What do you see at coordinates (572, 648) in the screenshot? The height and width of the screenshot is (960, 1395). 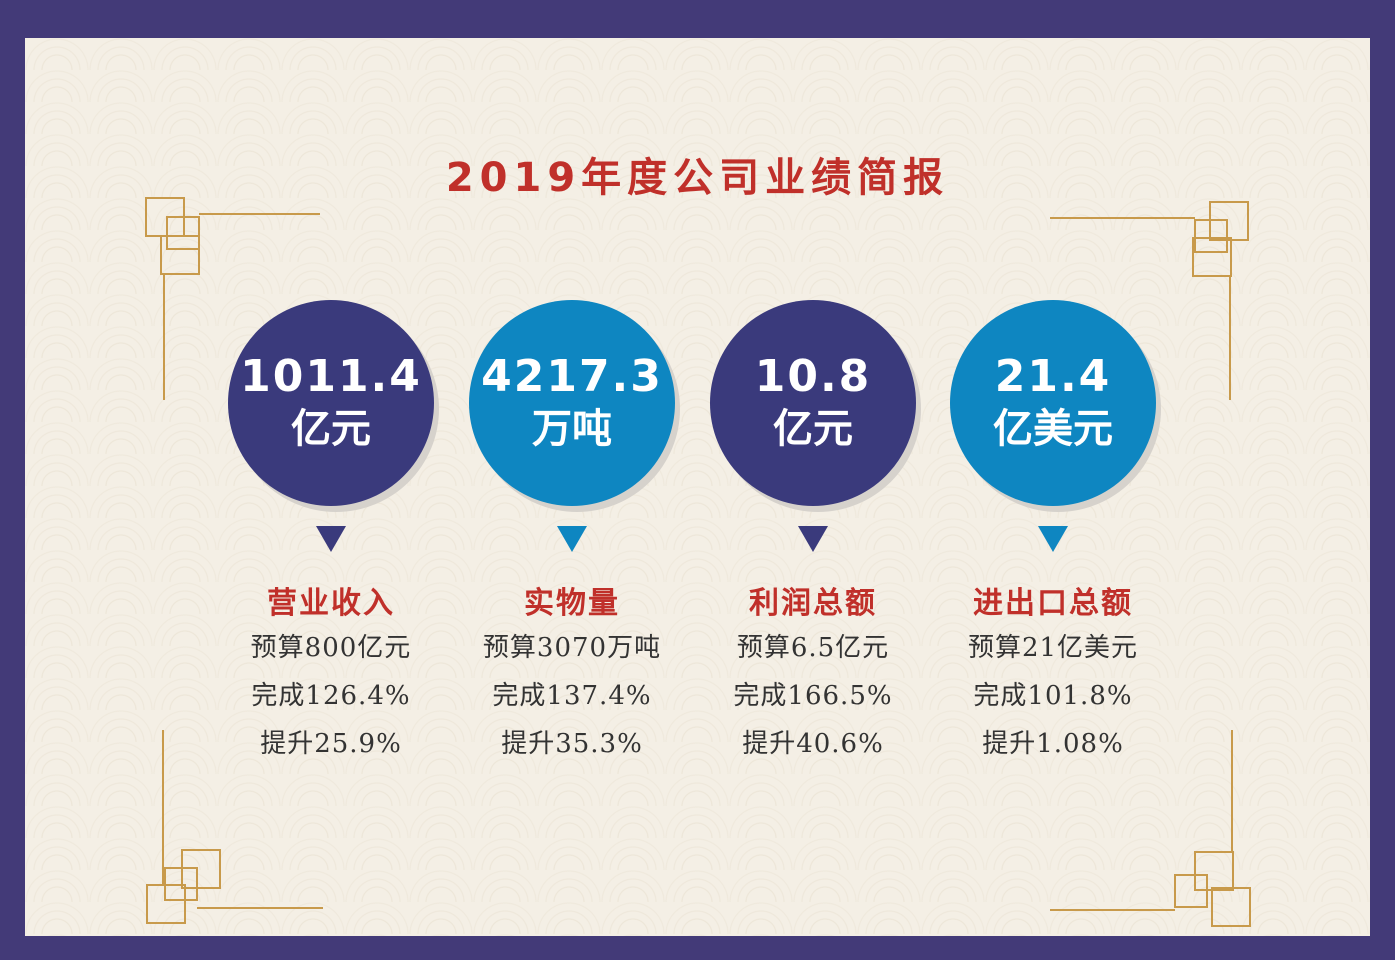 I see `metric-budget: 预算3070万吨` at bounding box center [572, 648].